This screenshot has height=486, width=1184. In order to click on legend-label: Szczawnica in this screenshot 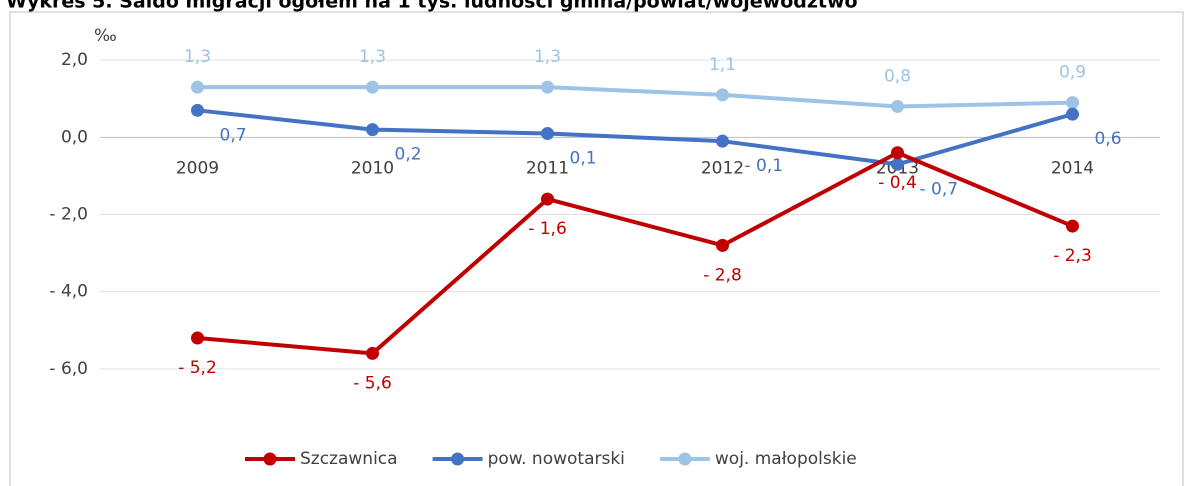, I will do `click(349, 459)`.